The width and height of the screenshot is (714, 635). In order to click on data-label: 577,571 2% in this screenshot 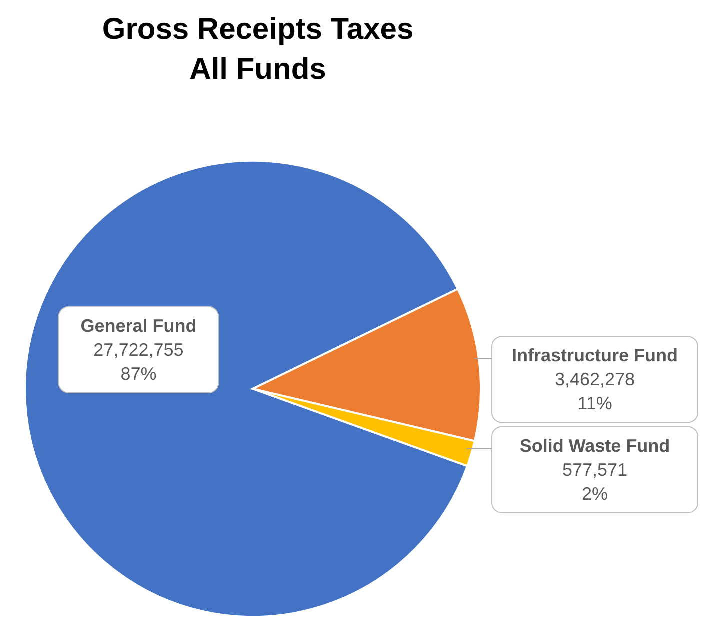, I will do `click(595, 482)`.